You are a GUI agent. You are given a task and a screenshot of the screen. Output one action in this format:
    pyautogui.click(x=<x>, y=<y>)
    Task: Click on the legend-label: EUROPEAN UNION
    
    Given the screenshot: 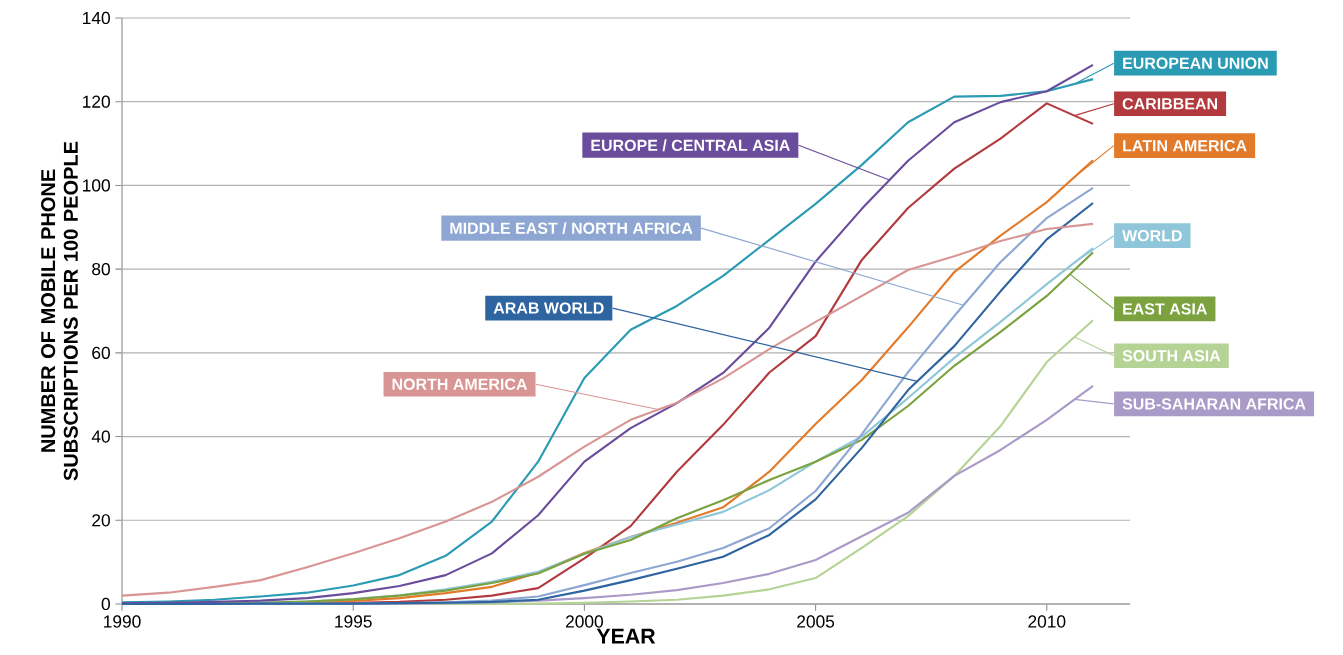 What is the action you would take?
    pyautogui.click(x=1195, y=63)
    